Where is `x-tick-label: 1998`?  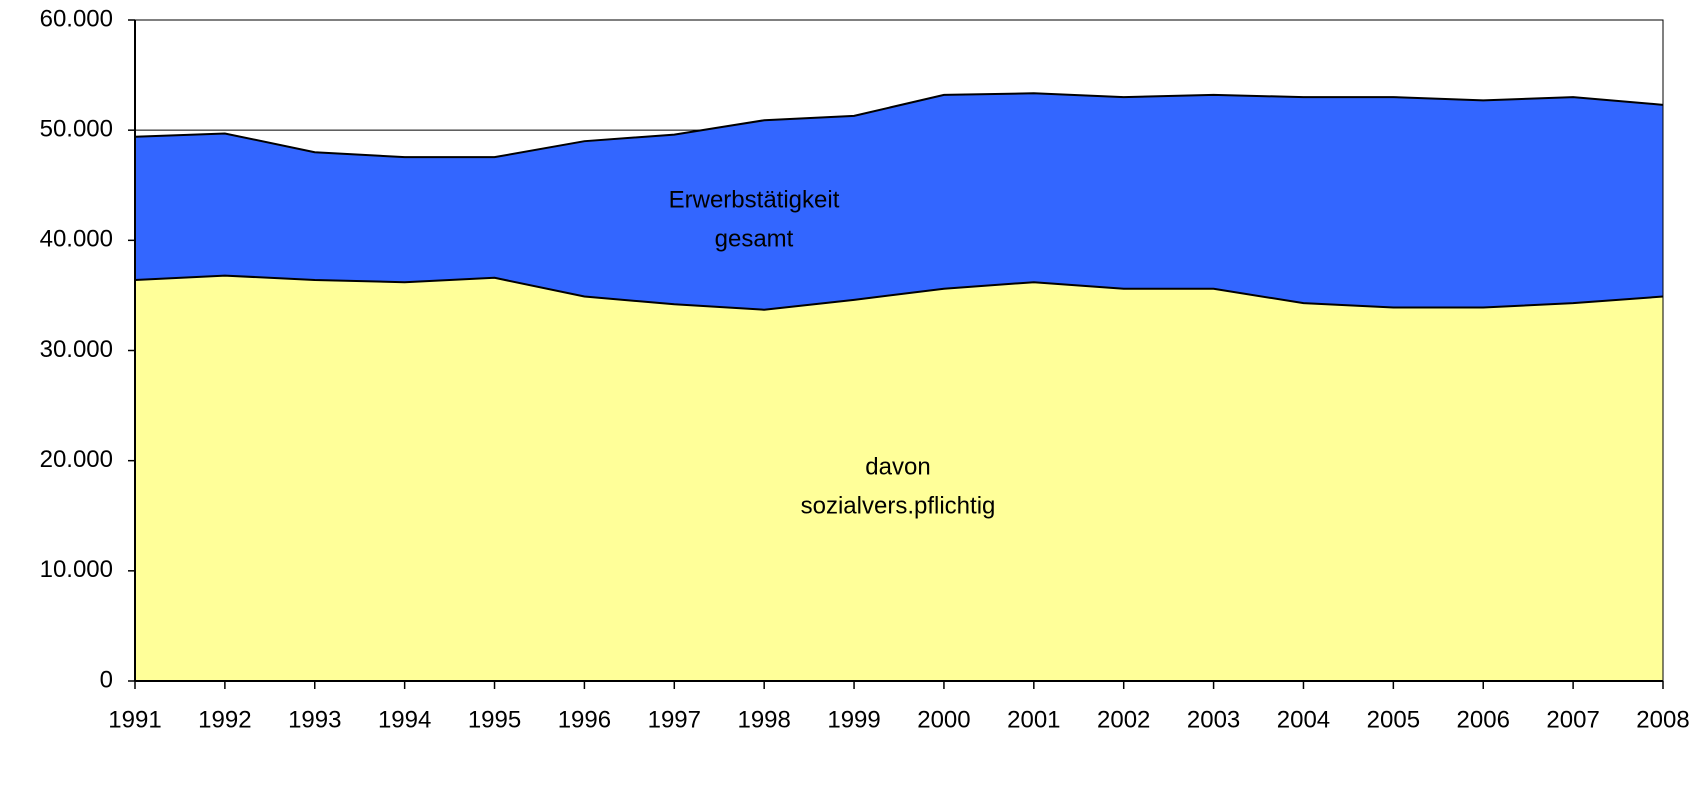 x-tick-label: 1998 is located at coordinates (763, 719).